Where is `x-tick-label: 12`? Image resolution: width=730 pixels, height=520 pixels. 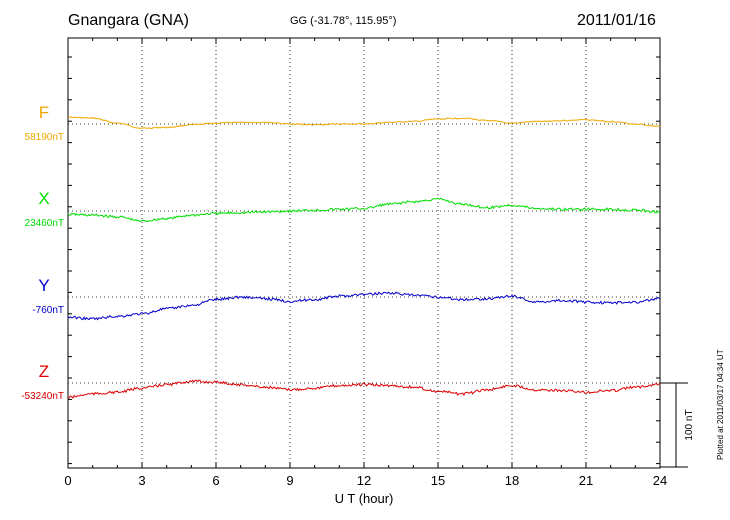 x-tick-label: 12 is located at coordinates (364, 480).